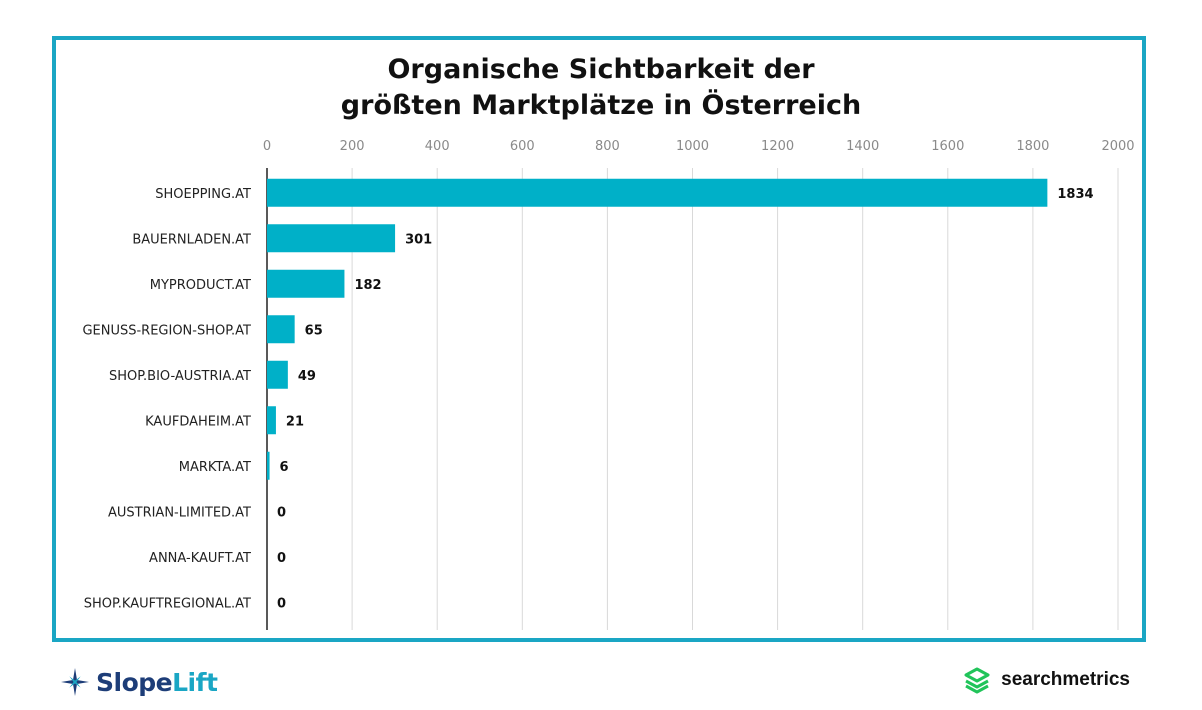  I want to click on slopelift-wordmark-slope: Slope, so click(134, 682).